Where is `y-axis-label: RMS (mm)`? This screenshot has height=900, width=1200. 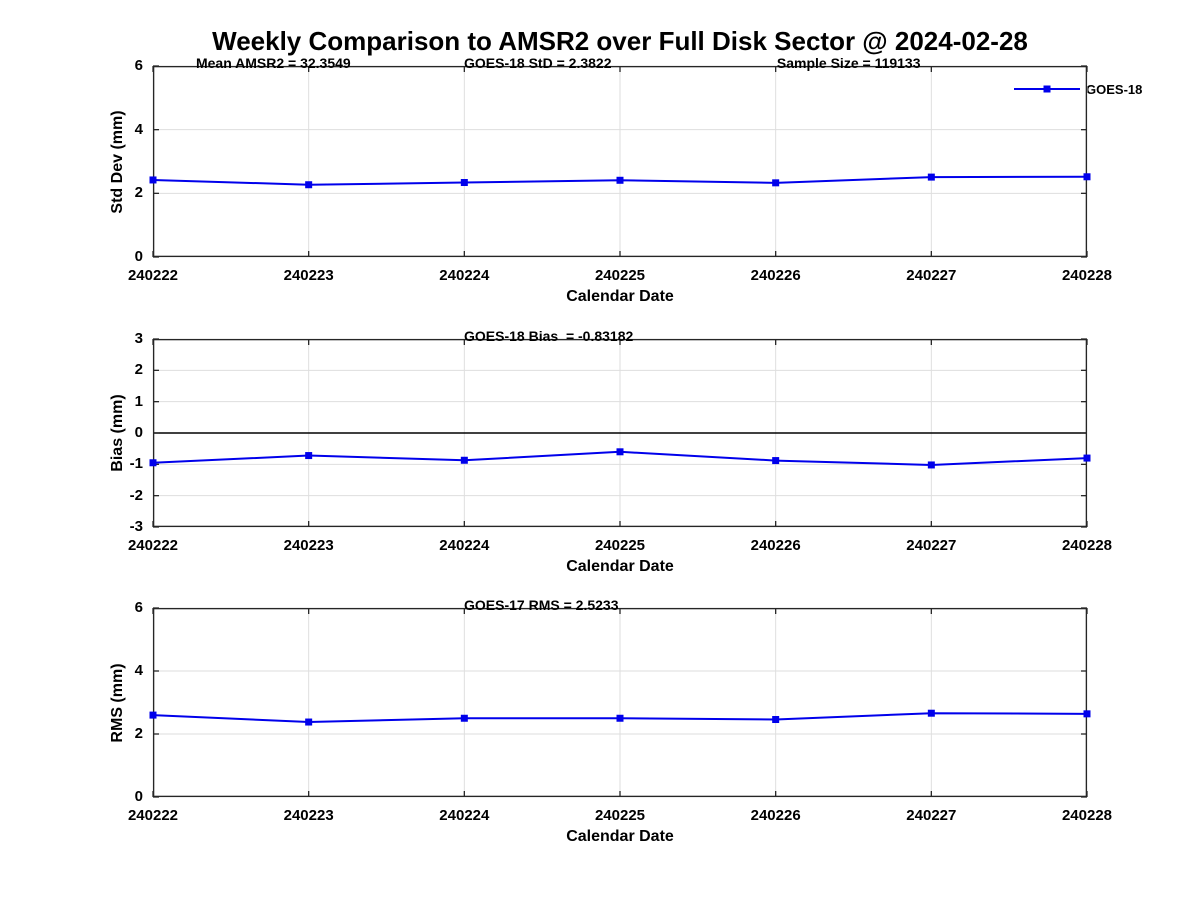 y-axis-label: RMS (mm) is located at coordinates (117, 702).